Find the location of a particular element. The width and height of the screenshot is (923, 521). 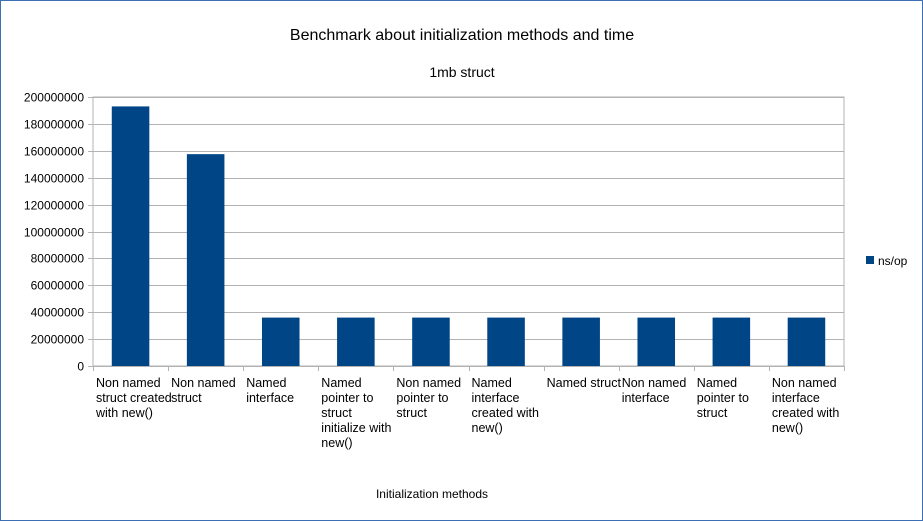

x-category-label: Named interface is located at coordinates (270, 390).